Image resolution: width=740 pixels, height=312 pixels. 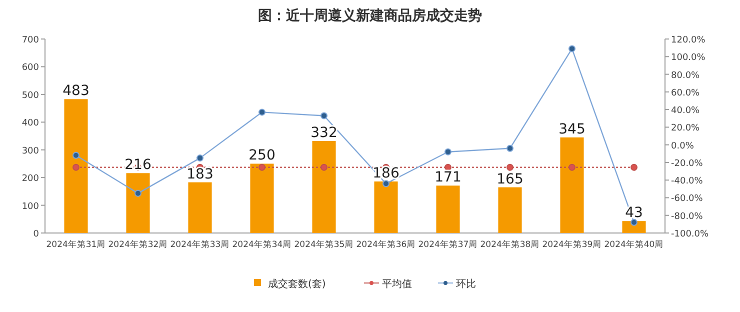 I want to click on y2-tick-label: 0.0%, so click(x=682, y=146).